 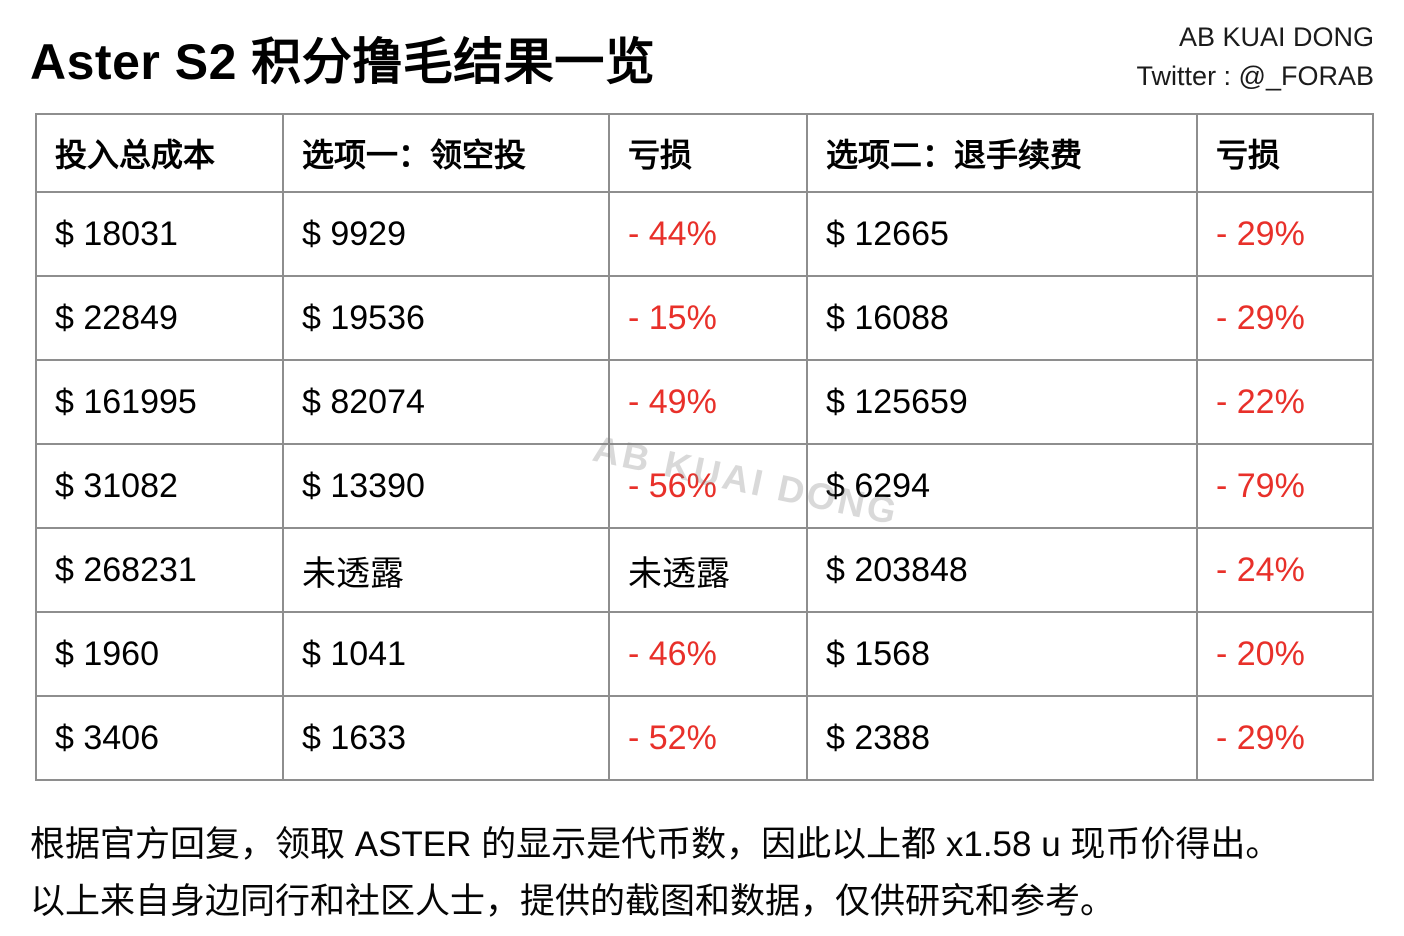 I want to click on table-row: $ 3406 $ 1633 - 52% $ 2388 - 29%, so click(x=704, y=738).